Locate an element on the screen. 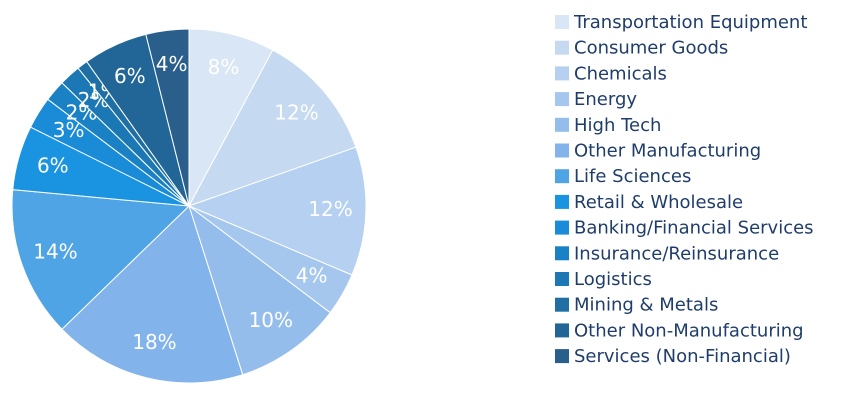 This screenshot has height=402, width=844. legend-label: Services (Non-Financial) is located at coordinates (682, 356).